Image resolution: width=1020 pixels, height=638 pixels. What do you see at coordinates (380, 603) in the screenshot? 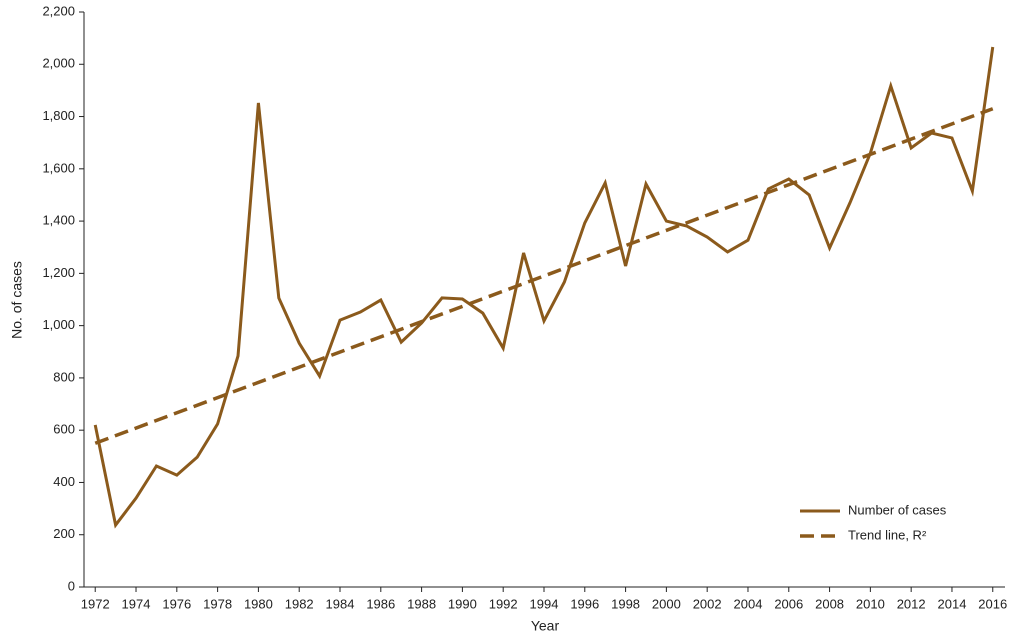
I see `x-tick-label: 1986` at bounding box center [380, 603].